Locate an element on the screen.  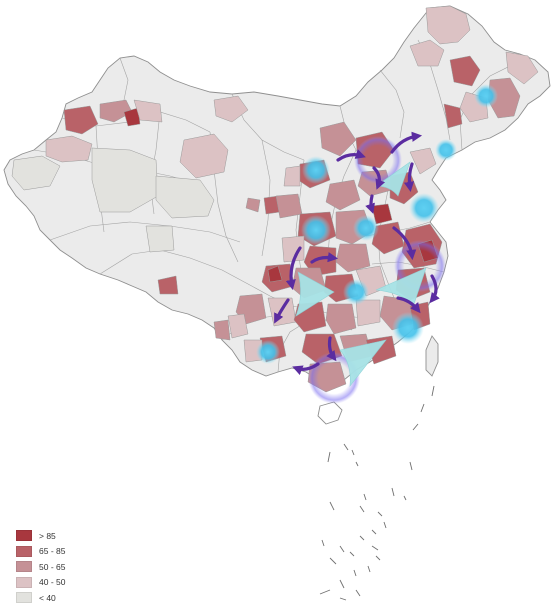
halo-guangdong is located at coordinates (334, 378).